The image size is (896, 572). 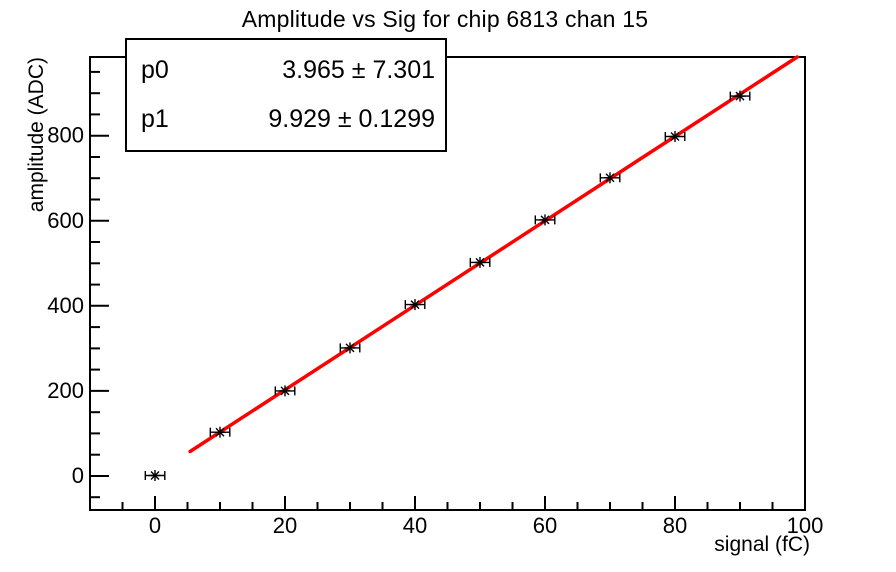 I want to click on y-axis-ticks: 0 200 400 600 800, so click(x=78, y=284).